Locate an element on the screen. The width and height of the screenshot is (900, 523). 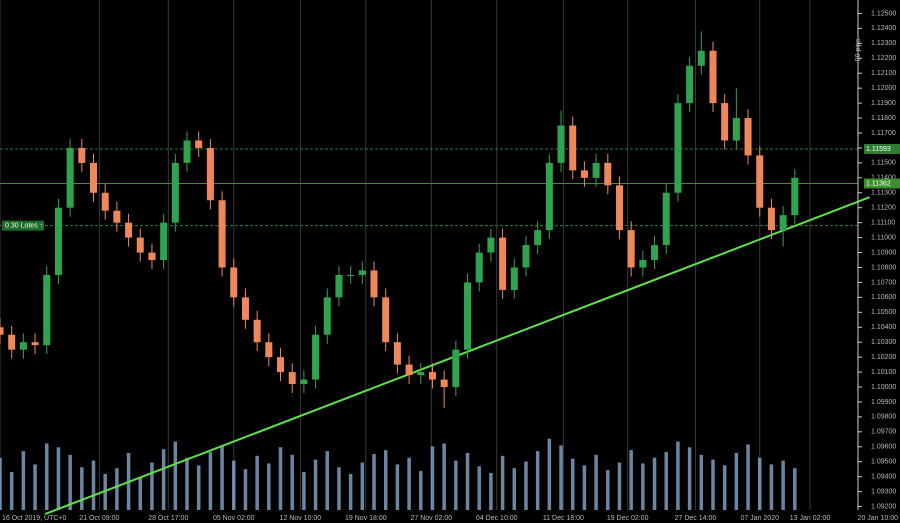
y-tick-label: 1.10100 is located at coordinates (883, 372).